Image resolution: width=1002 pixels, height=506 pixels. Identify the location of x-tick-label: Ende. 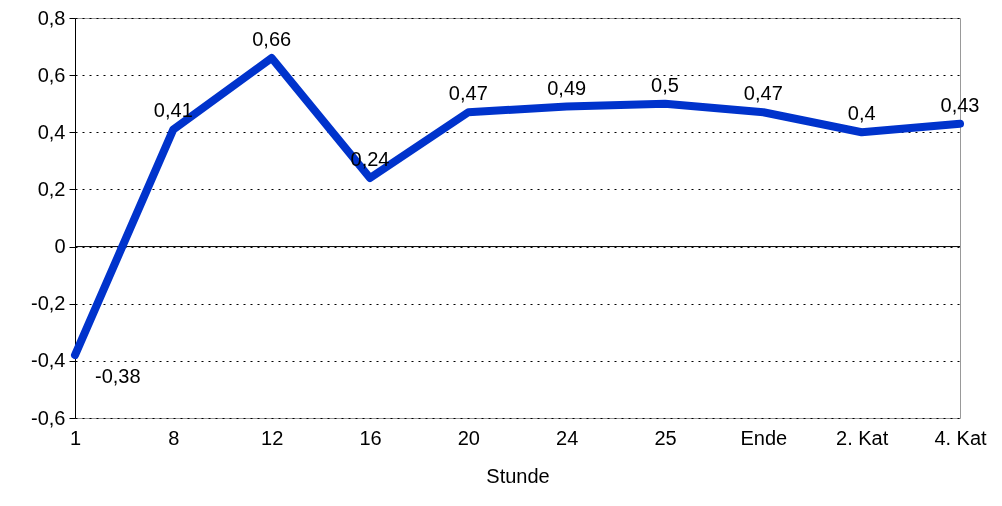
(764, 437).